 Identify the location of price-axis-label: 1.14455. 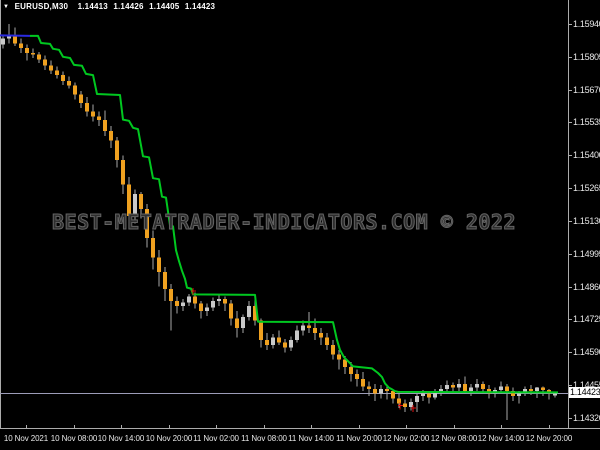
(586, 385).